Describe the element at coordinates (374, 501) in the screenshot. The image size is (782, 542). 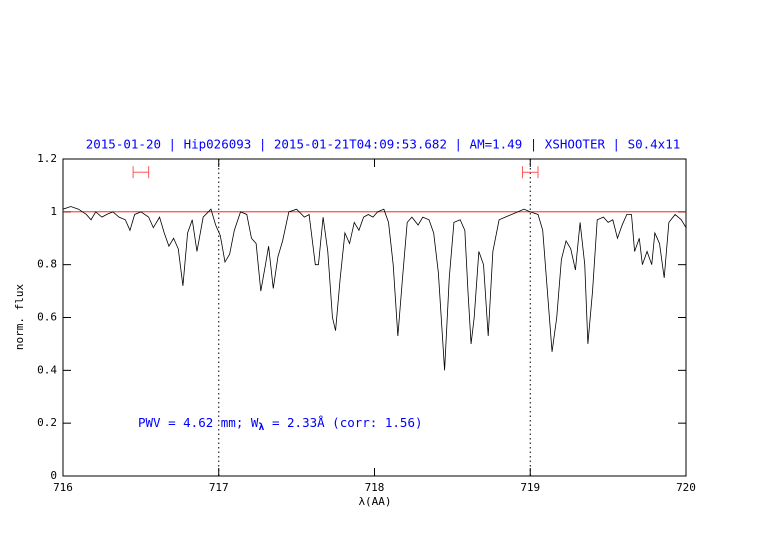
I see `x-axis-label: λ(AA)` at that location.